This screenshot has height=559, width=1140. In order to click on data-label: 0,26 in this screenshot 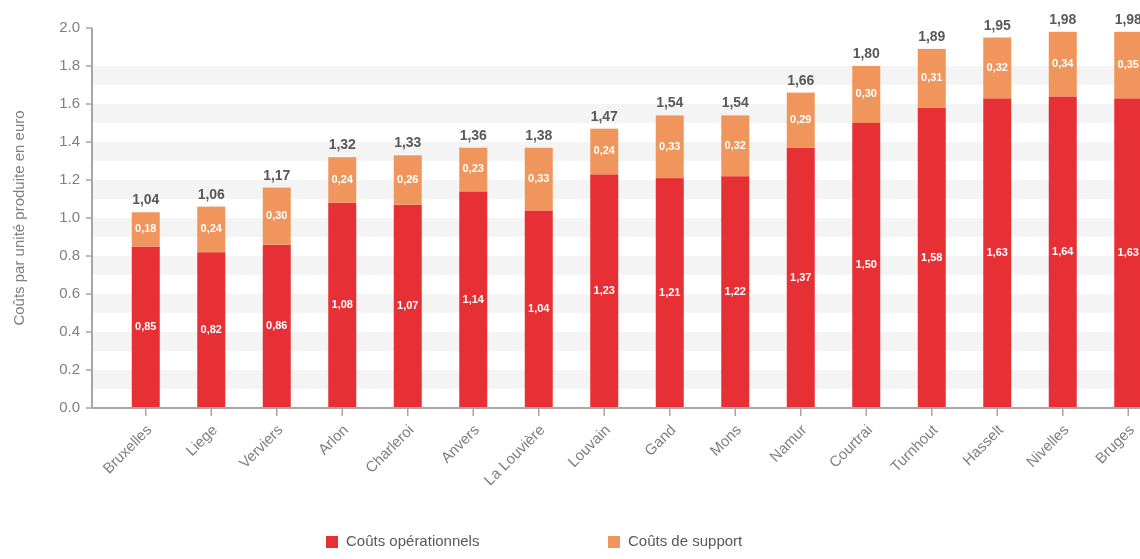, I will do `click(408, 178)`.